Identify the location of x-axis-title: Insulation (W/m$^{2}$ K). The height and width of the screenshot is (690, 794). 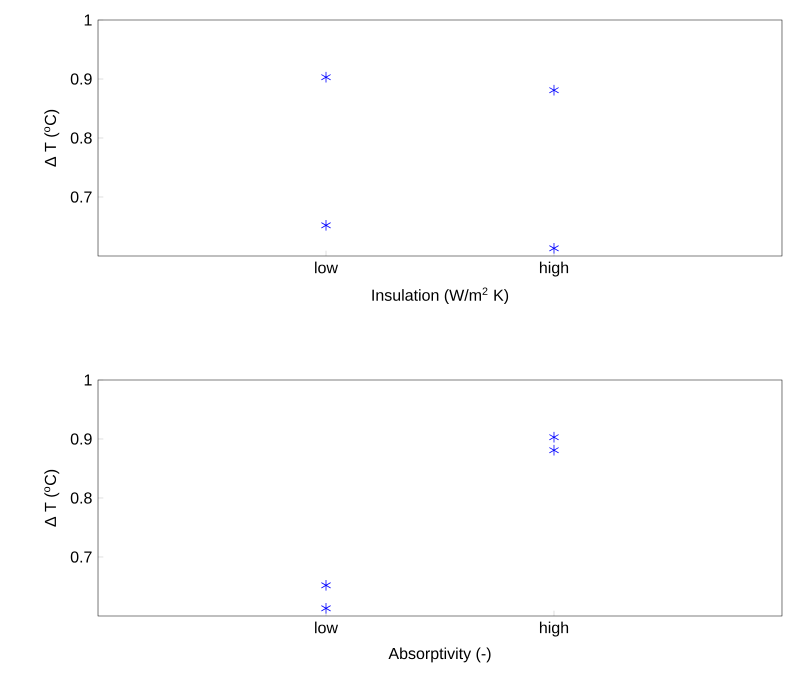
(440, 295).